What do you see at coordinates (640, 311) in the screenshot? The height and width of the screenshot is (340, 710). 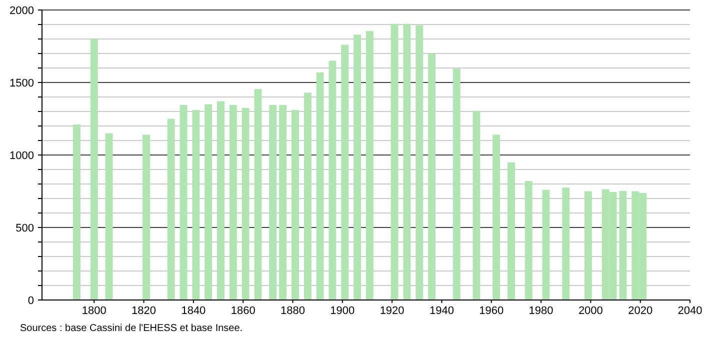 I see `x-tick-label: 2020` at bounding box center [640, 311].